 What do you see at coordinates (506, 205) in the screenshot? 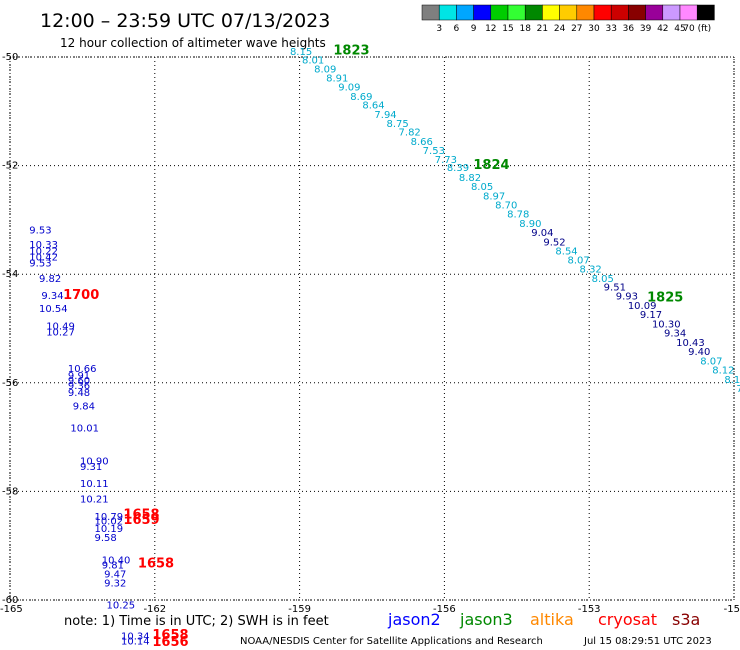
I see `swh-value-label: 8.70` at bounding box center [506, 205].